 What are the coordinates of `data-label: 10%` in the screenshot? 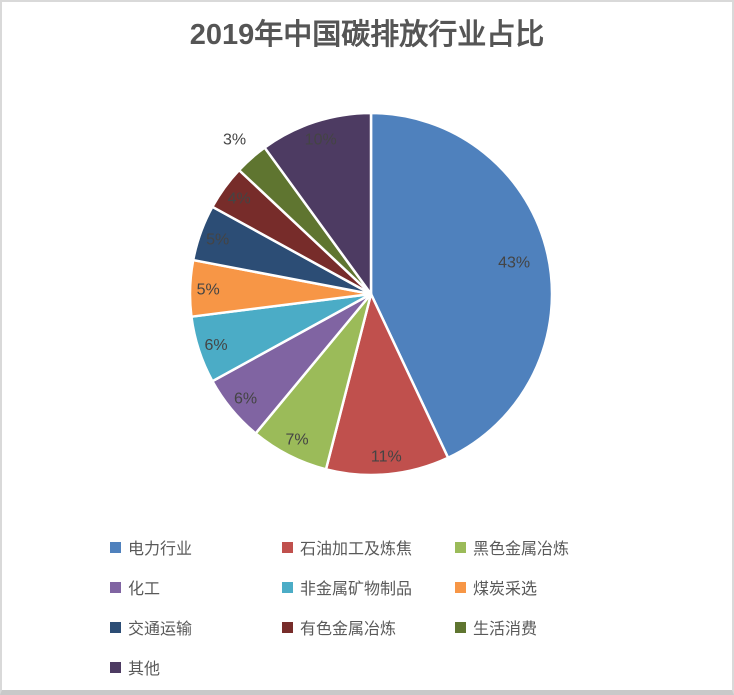 It's located at (321, 140).